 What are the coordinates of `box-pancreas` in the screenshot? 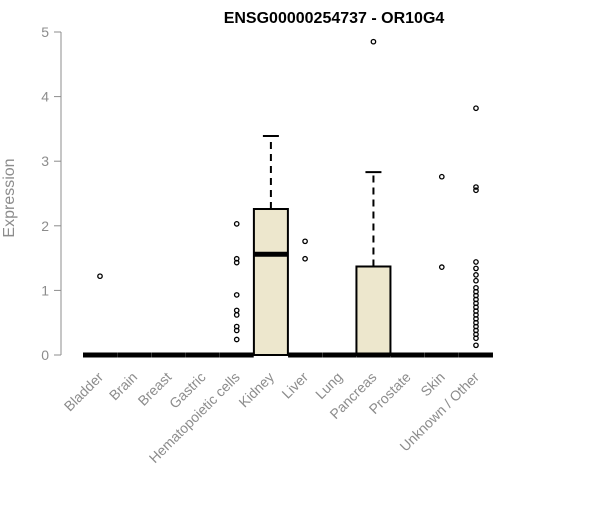 It's located at (373, 264).